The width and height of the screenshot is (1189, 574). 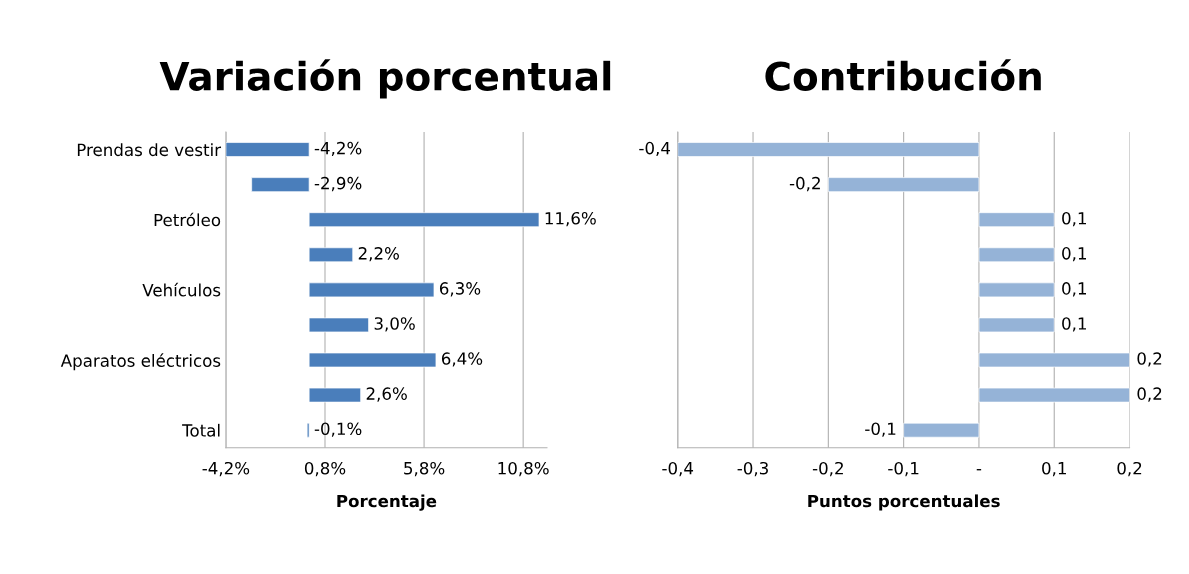 I want to click on x-tick-label: -4,2%, so click(x=226, y=469).